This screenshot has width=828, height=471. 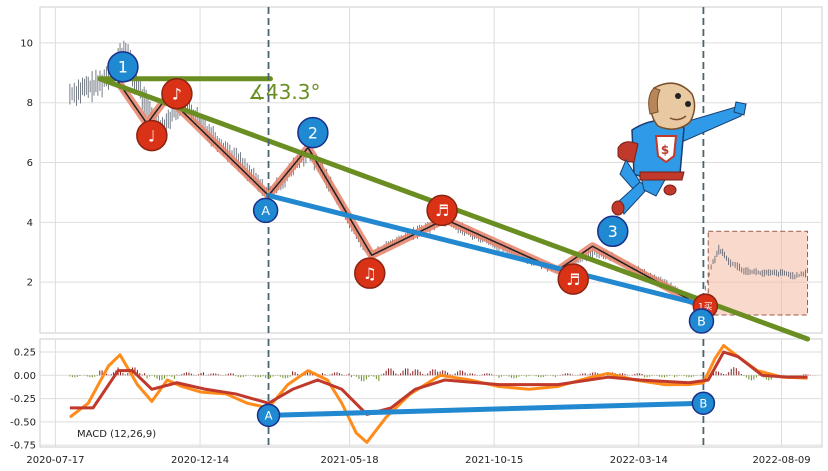 I want to click on price-marker-label: ♫, so click(x=370, y=273).